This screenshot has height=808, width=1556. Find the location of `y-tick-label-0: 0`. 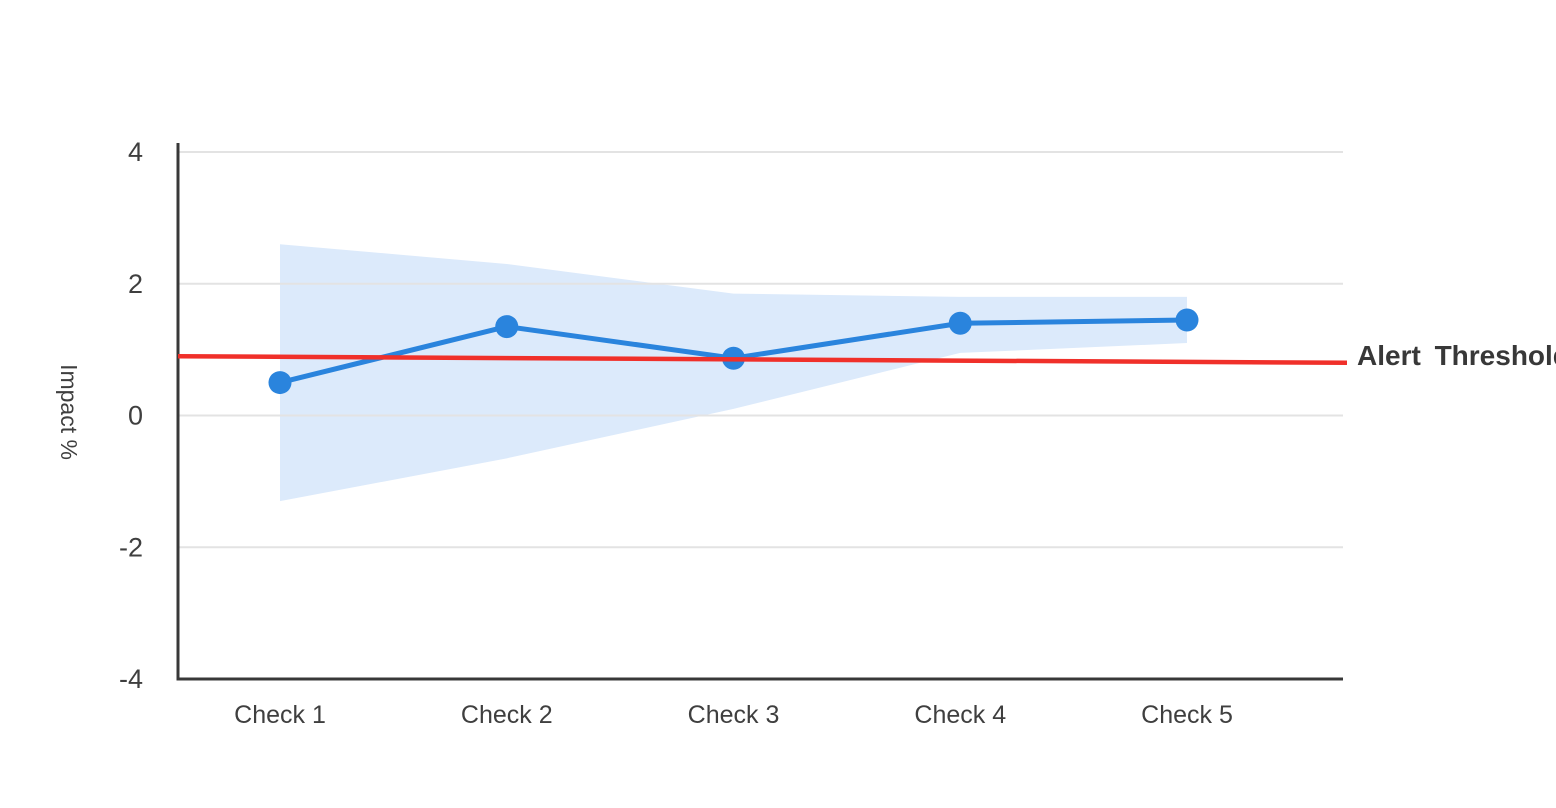

y-tick-label-0: 0 is located at coordinates (135, 416).